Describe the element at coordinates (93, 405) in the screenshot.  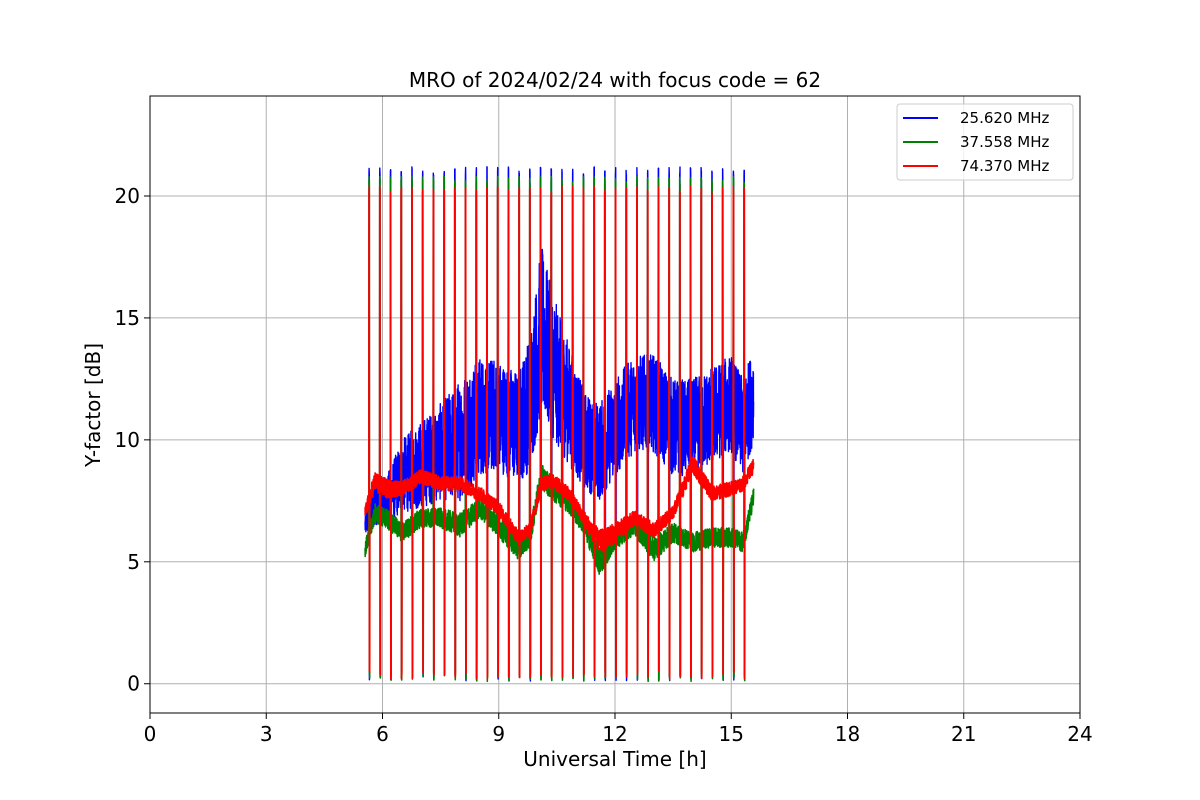
I see `y-axis-label: Y-factor [dB]` at that location.